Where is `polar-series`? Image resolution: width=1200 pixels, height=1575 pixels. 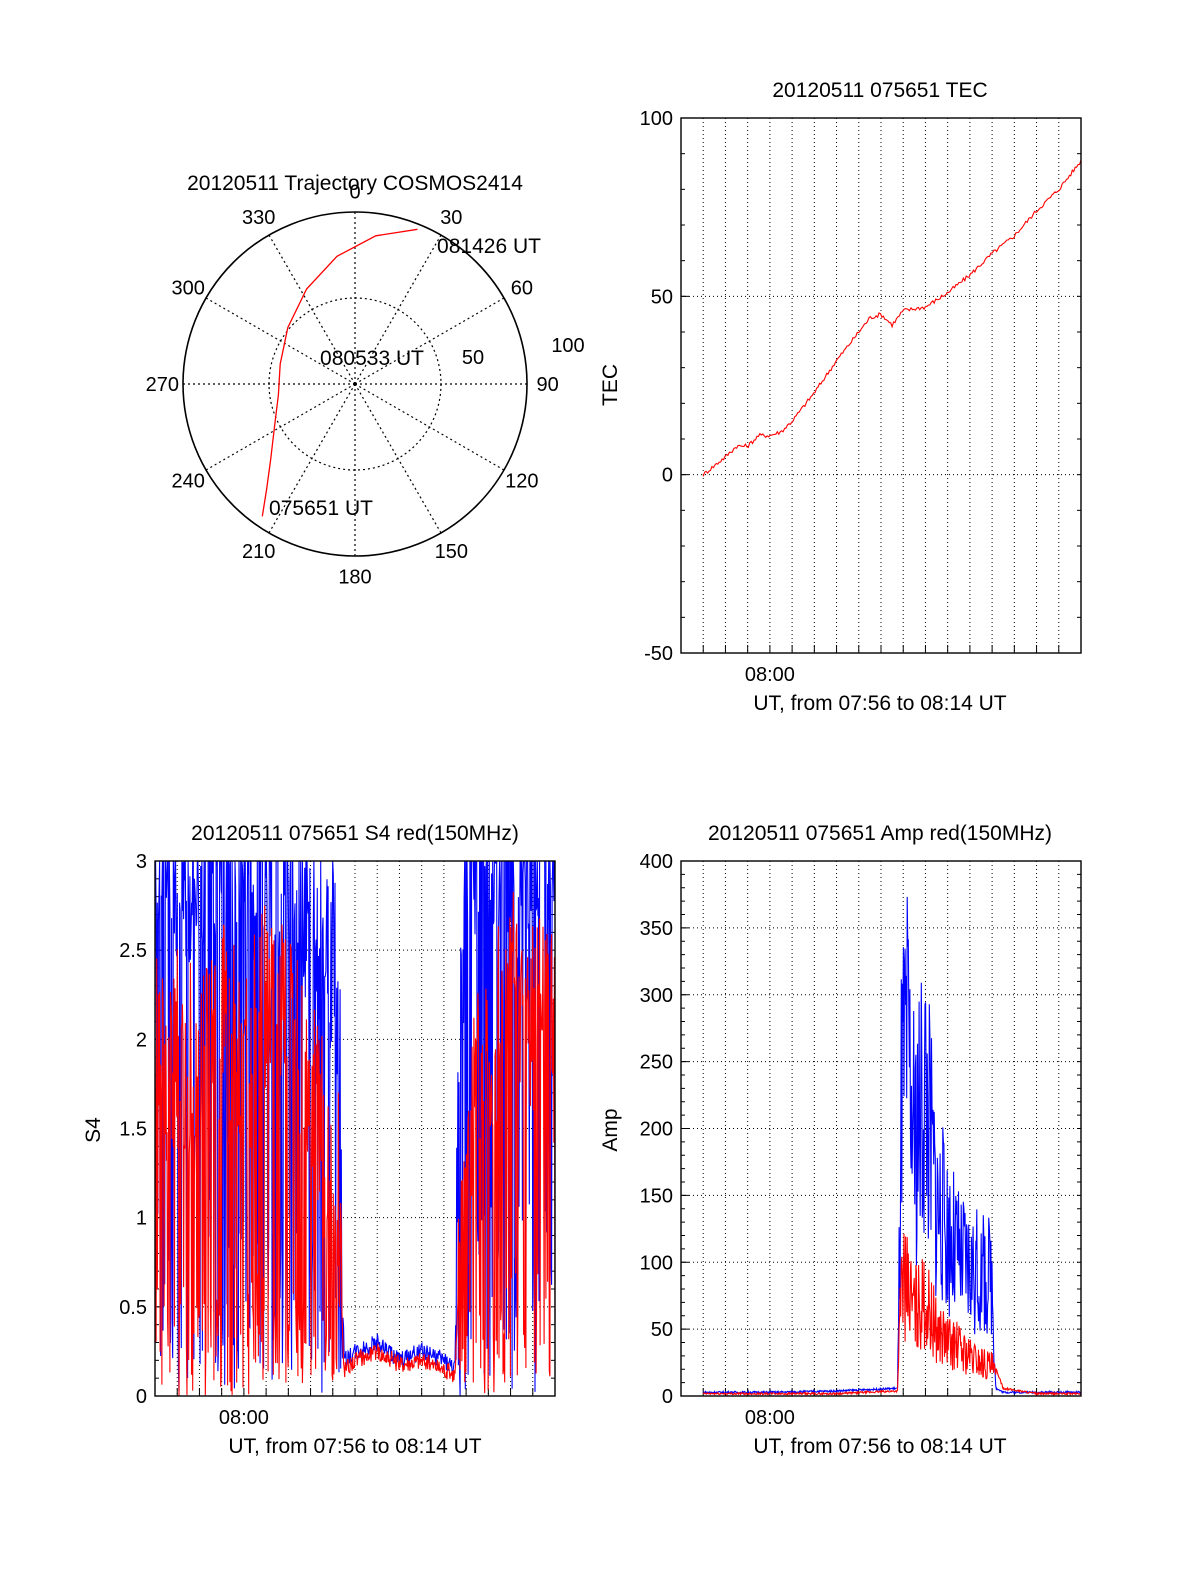 polar-series is located at coordinates (339, 372).